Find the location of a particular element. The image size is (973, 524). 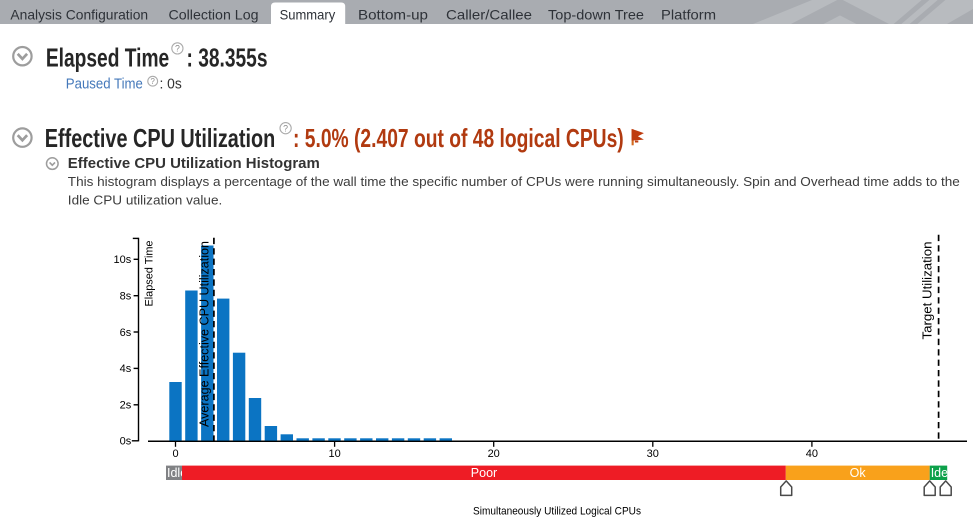

svg-text: 40 is located at coordinates (812, 454).